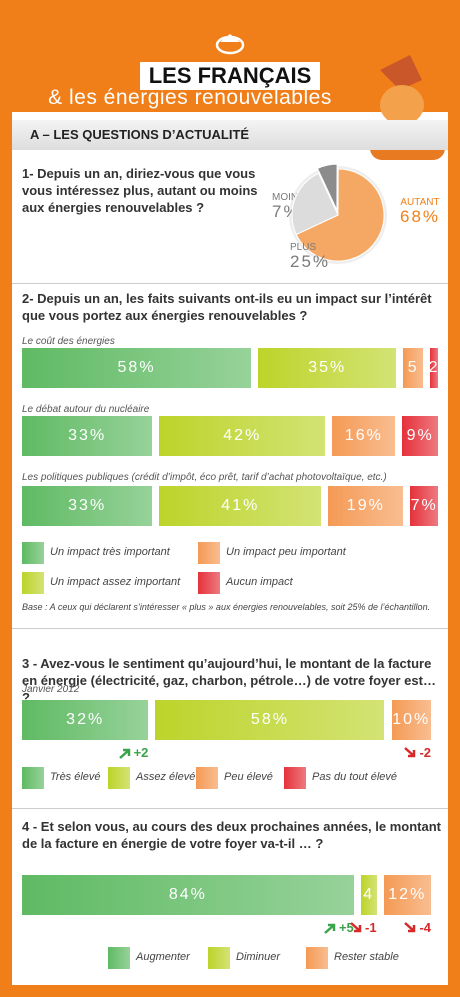 This screenshot has width=460, height=997. I want to click on subtitle: & les énergies renouvelables, so click(190, 97).